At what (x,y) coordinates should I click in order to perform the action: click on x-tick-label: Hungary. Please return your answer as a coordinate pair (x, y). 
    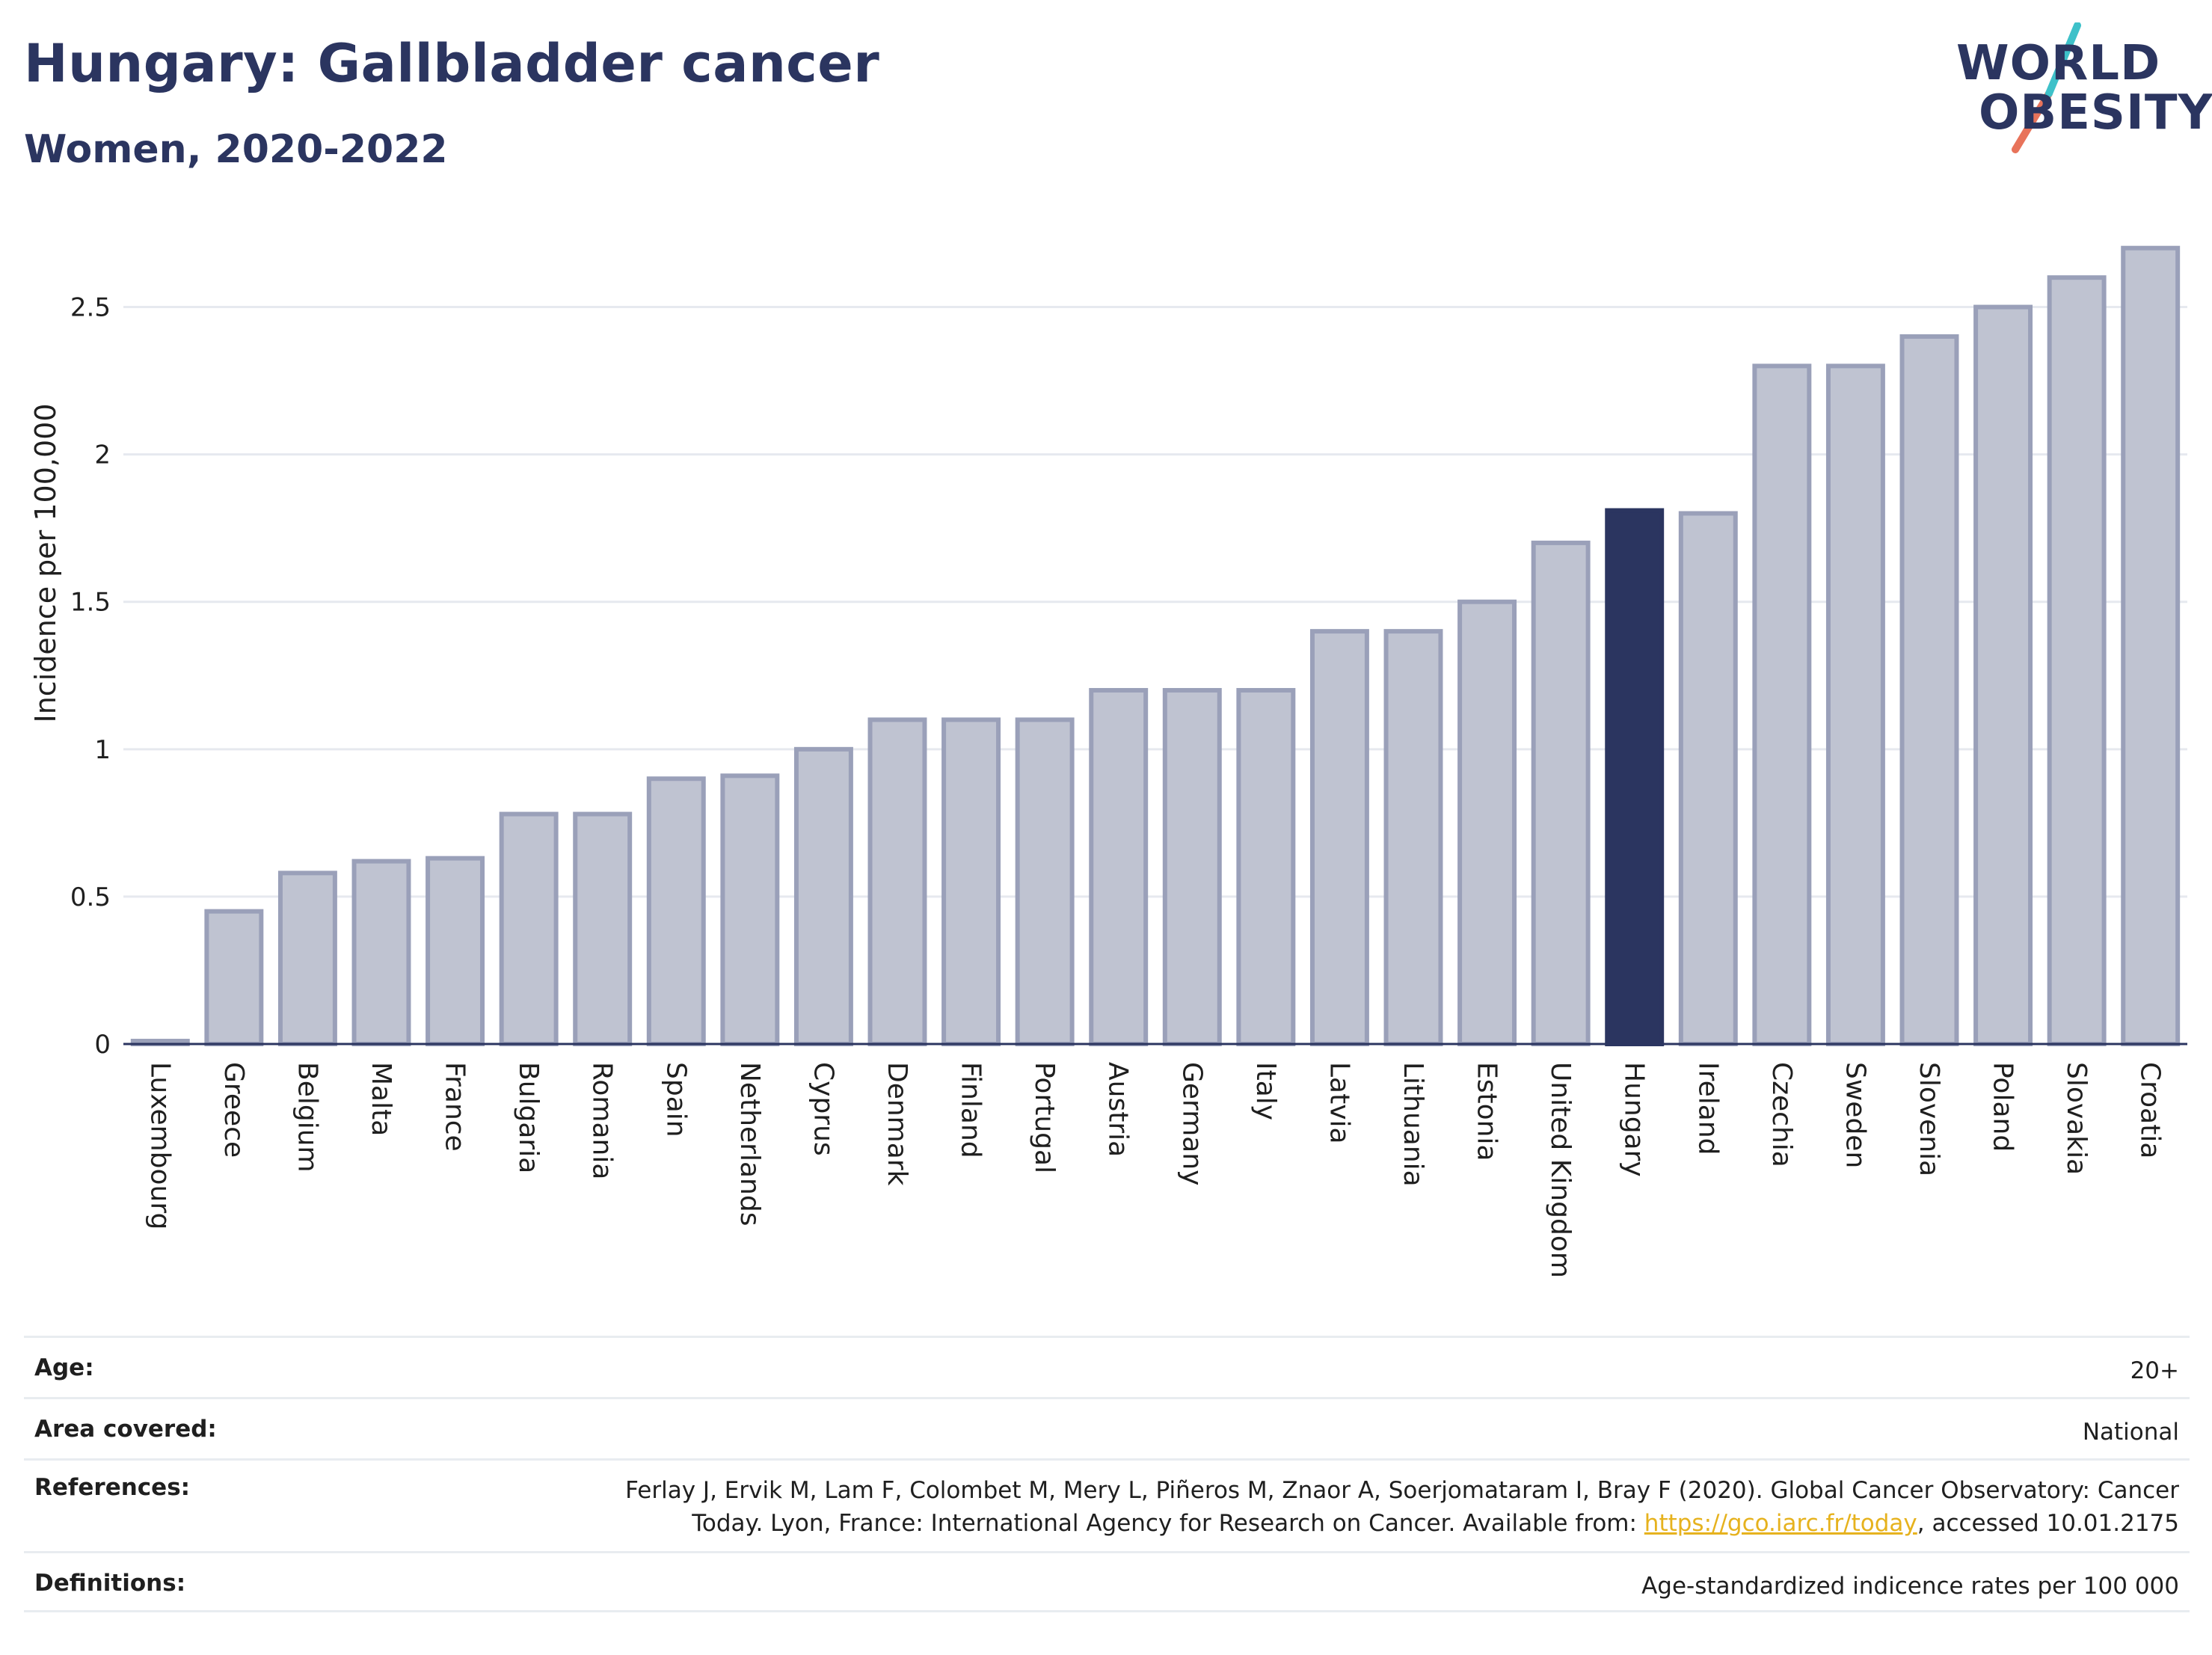
    Looking at the image, I should click on (1634, 1119).